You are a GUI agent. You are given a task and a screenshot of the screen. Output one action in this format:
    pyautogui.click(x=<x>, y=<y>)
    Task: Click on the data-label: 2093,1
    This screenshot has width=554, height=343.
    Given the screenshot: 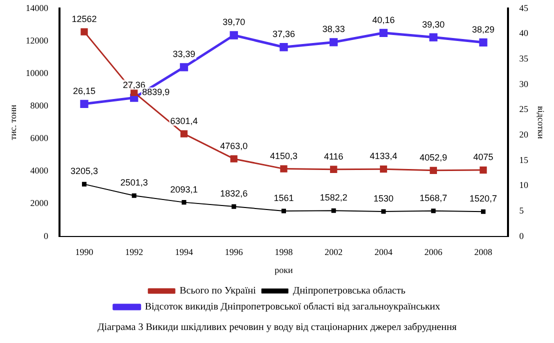 What is the action you would take?
    pyautogui.click(x=184, y=189)
    